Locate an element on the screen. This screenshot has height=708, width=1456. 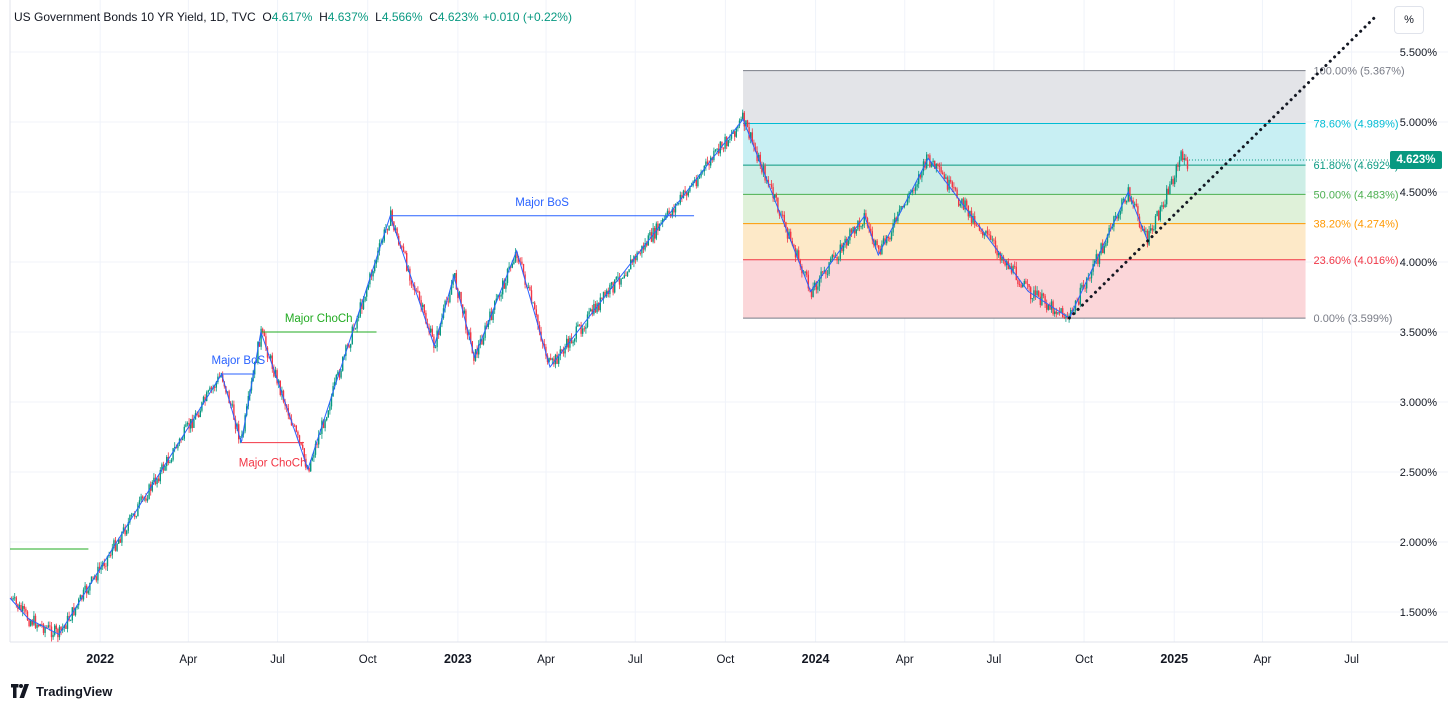
close-label: C is located at coordinates (433, 17).